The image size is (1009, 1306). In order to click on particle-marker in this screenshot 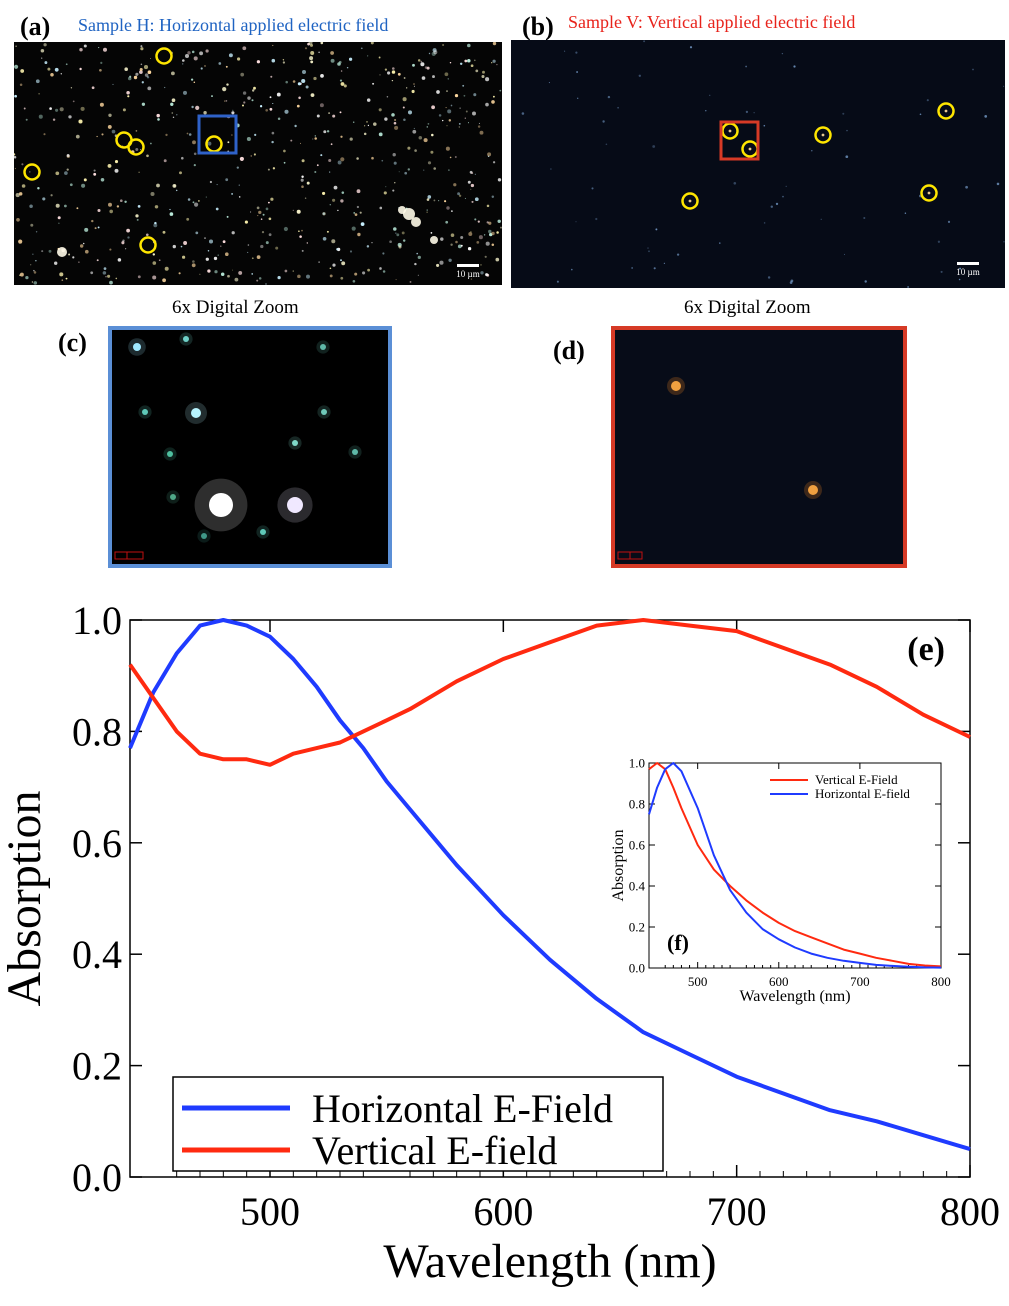, I will do `click(164, 56)`.